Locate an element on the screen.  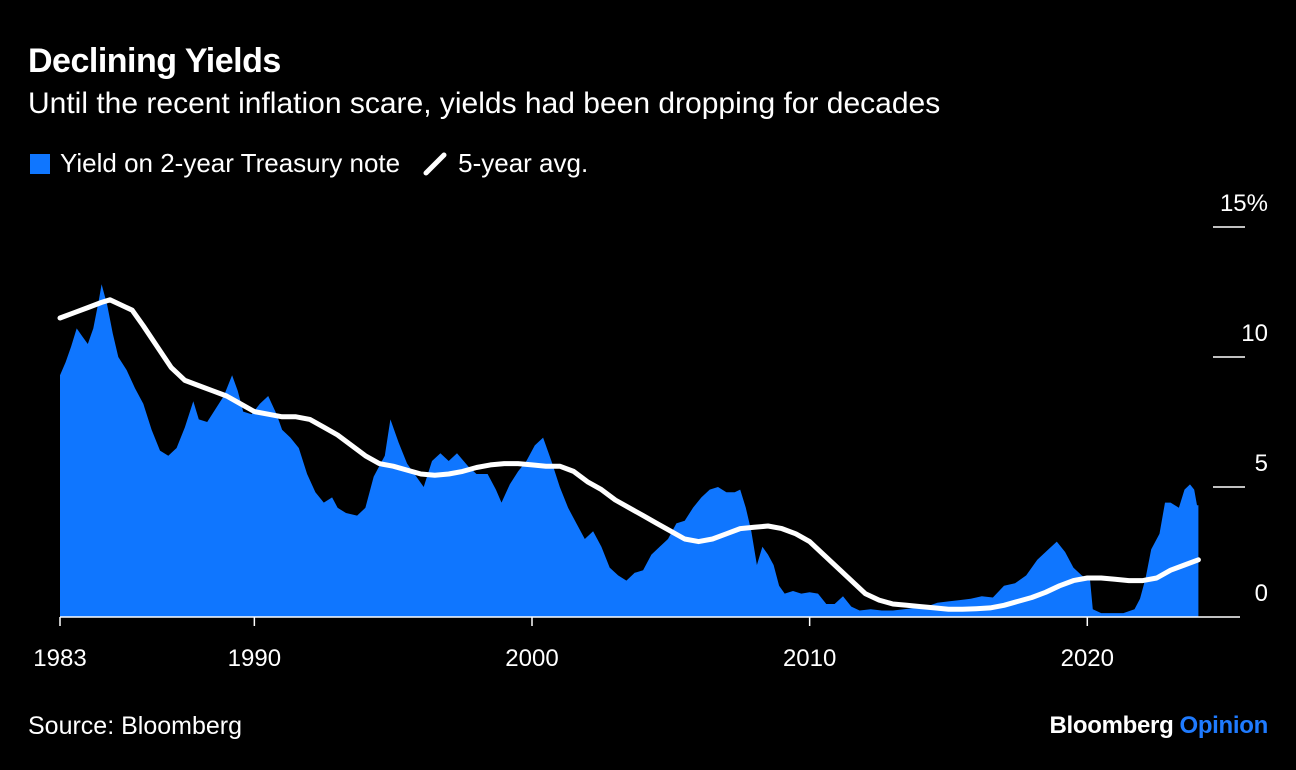
legend-item-avg: 5-year avg. is located at coordinates (505, 163).